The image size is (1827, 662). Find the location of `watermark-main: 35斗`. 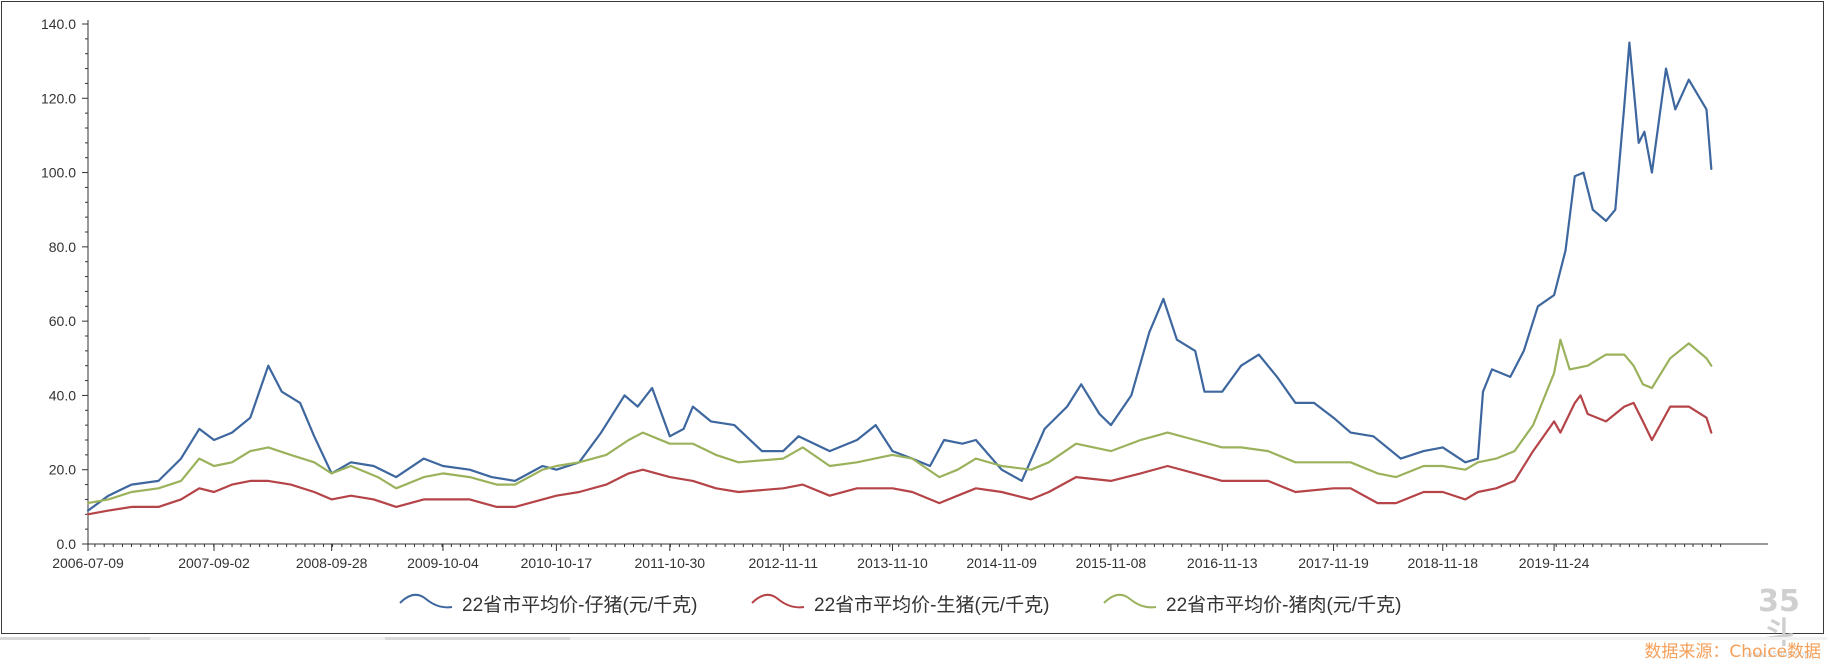

watermark-main: 35斗 is located at coordinates (1779, 617).